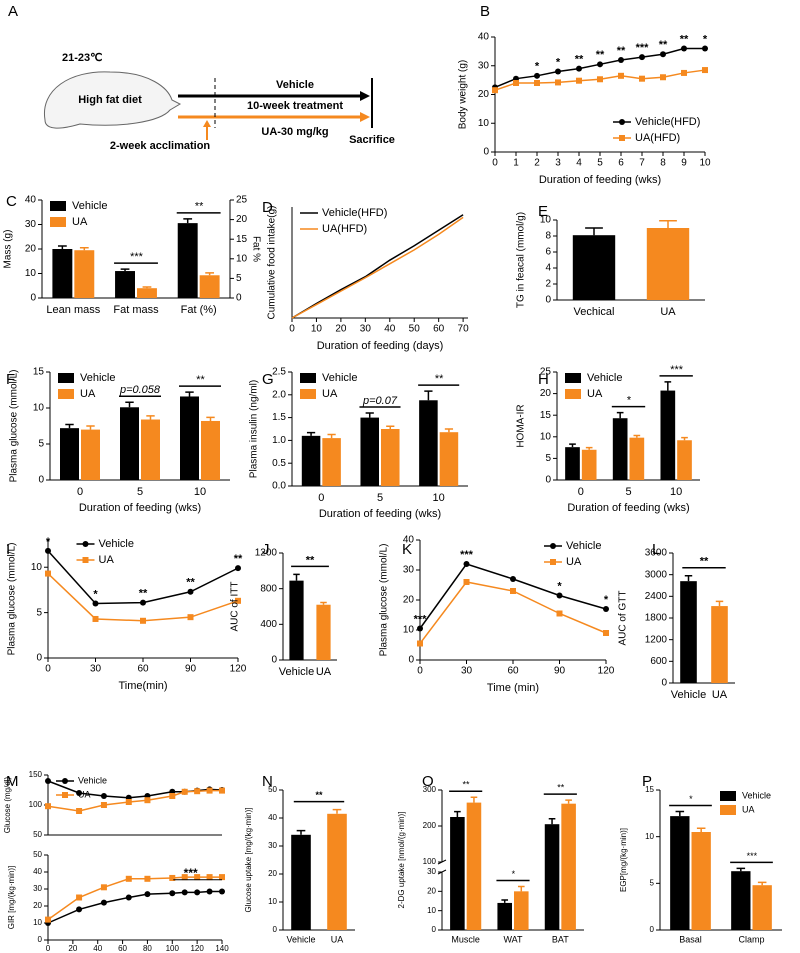 This screenshot has width=800, height=953. I want to click on x-tick-label: 4, so click(579, 163).